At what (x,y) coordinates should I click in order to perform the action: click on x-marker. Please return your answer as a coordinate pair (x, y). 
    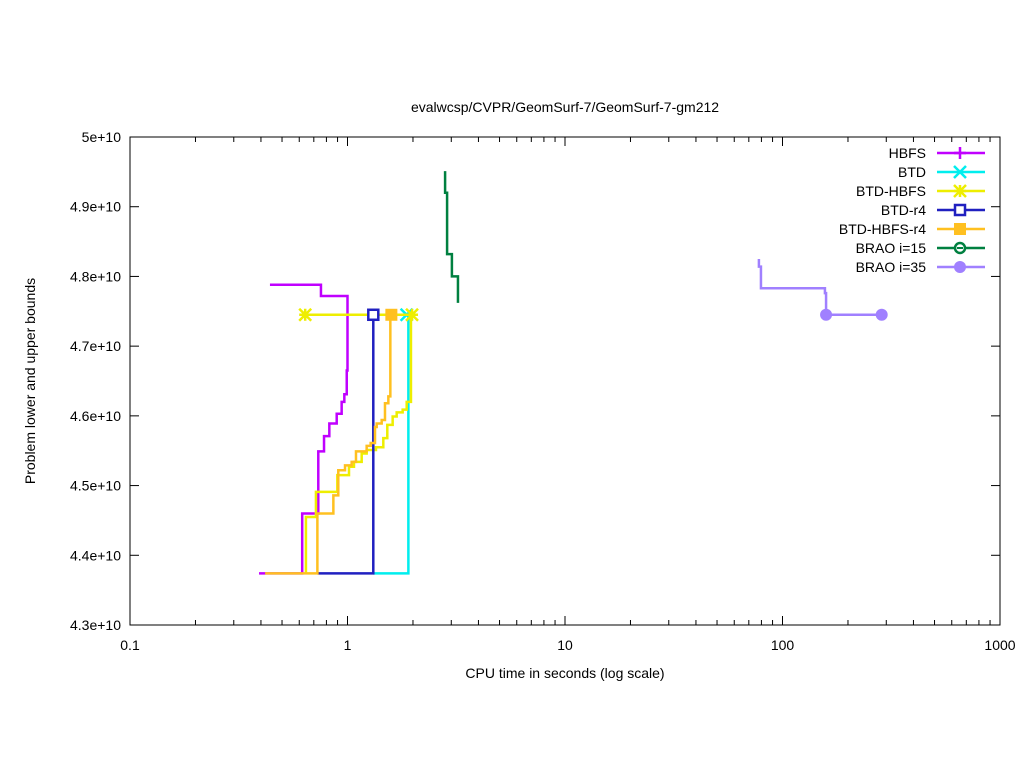
    Looking at the image, I should click on (960, 172).